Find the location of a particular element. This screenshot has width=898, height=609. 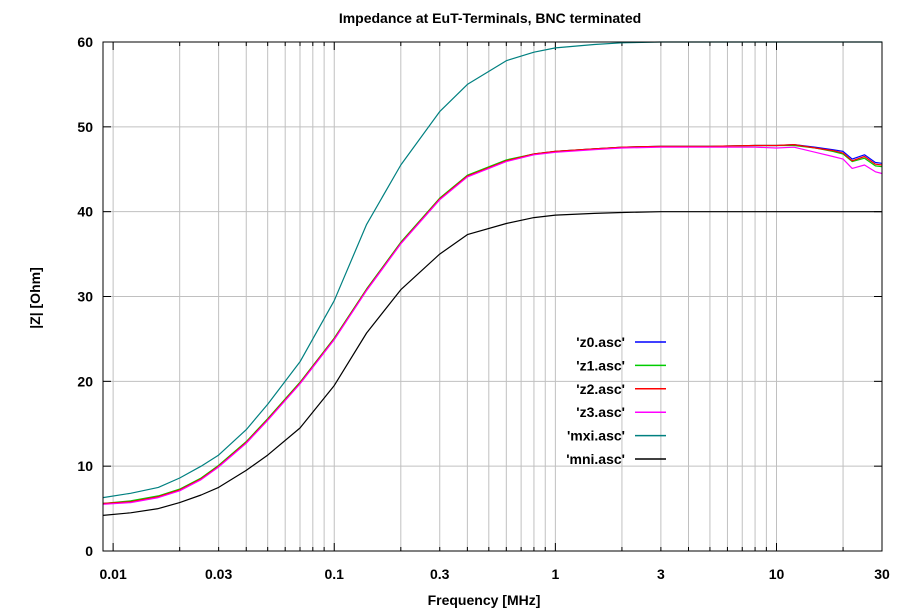

x-tick-label: 0.01 is located at coordinates (112, 574).